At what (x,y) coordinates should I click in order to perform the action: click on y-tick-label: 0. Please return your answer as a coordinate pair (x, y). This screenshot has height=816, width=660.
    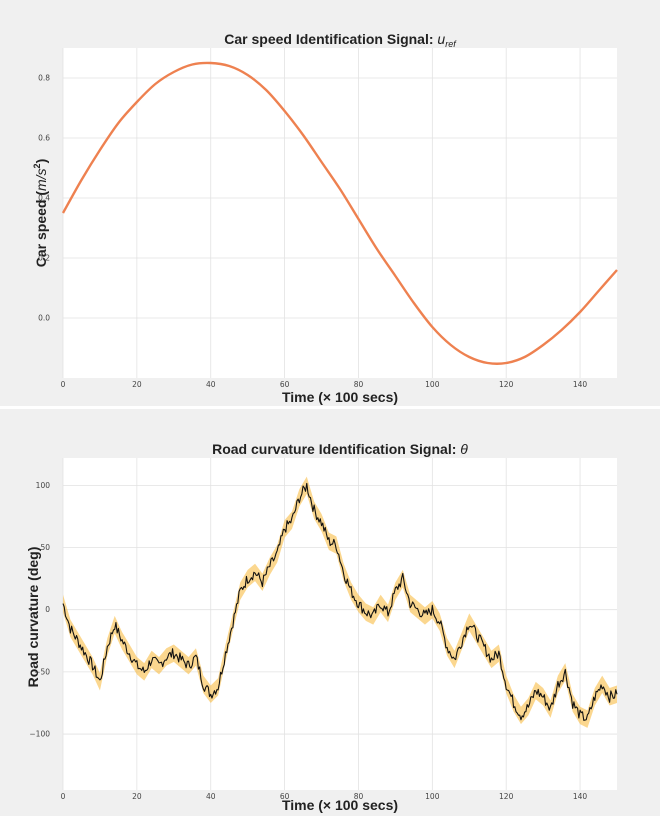
    Looking at the image, I should click on (47, 609).